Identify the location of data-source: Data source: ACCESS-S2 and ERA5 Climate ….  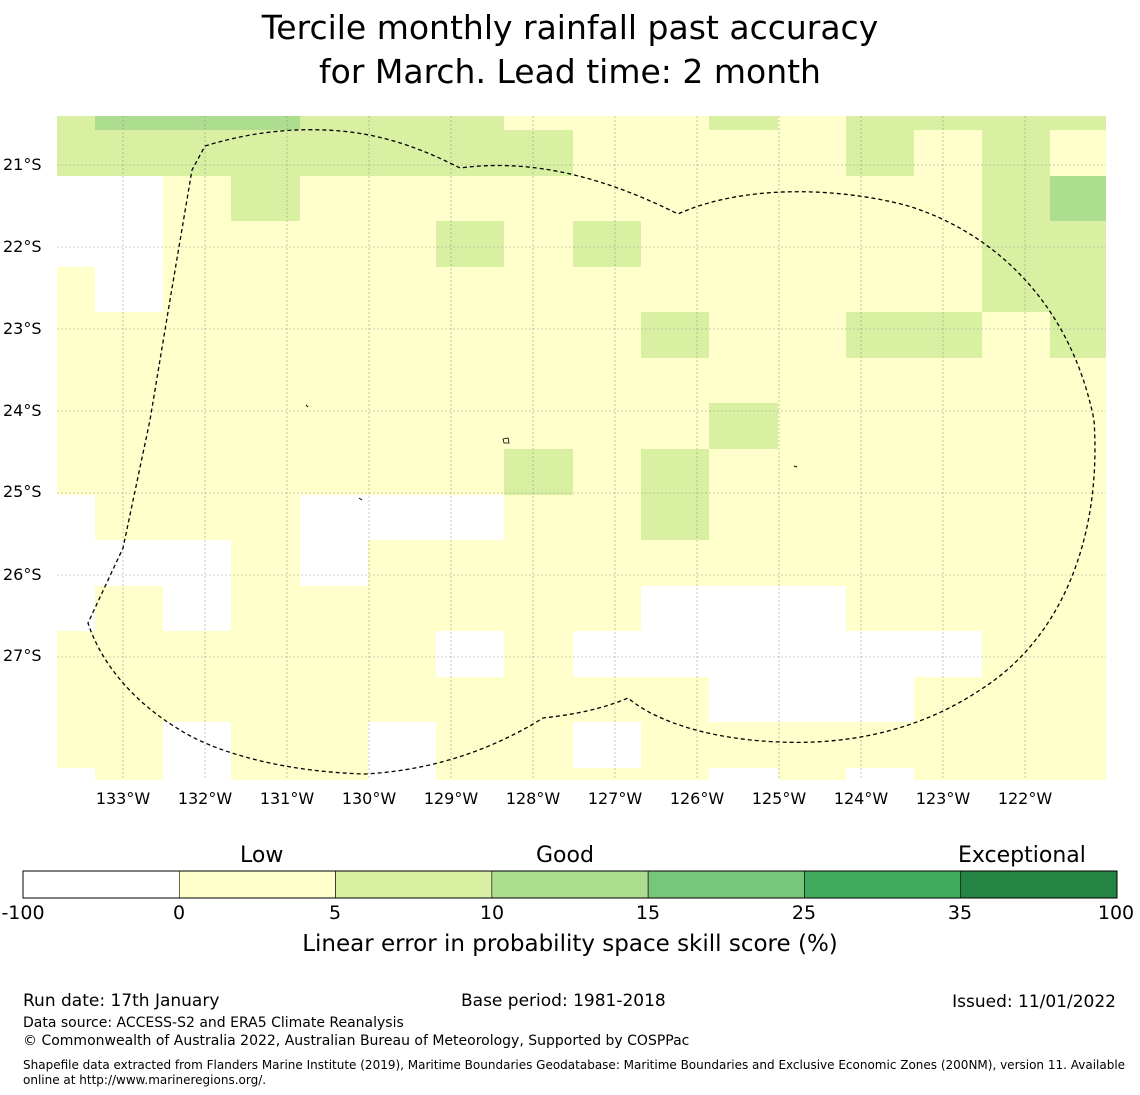
(213, 1023).